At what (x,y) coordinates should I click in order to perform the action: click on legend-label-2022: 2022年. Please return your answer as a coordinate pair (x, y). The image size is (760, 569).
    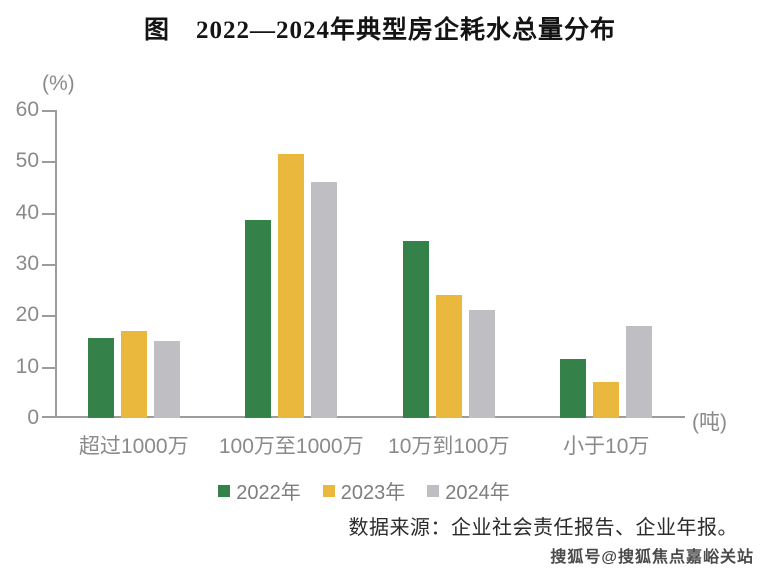
    Looking at the image, I should click on (268, 493).